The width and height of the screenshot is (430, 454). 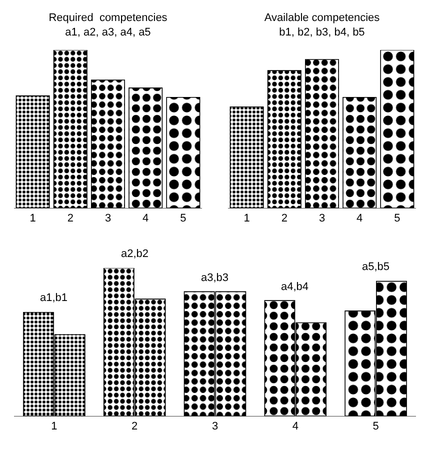 I want to click on annotation: a4,b4, so click(x=295, y=287).